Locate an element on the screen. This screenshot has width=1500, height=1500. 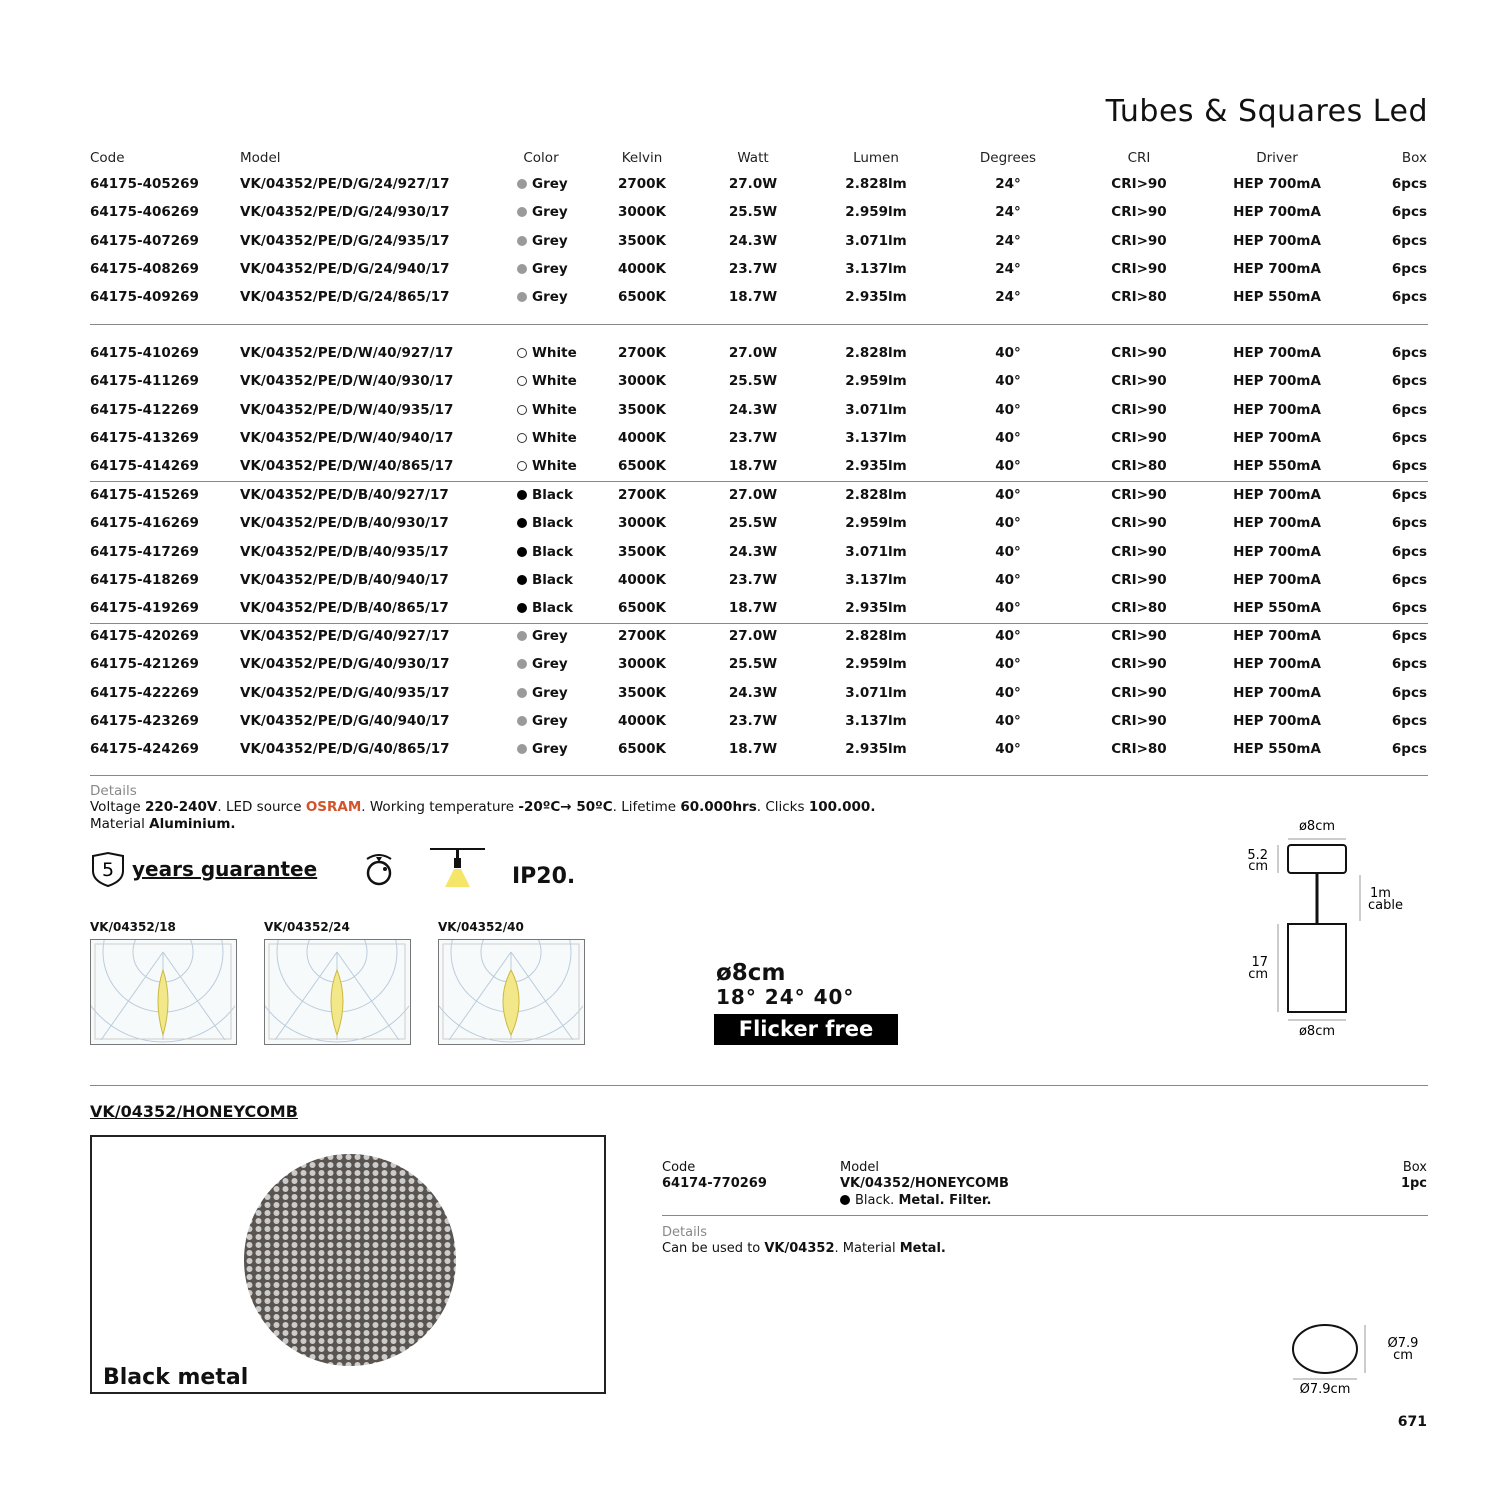
table-cell: 18.7W is located at coordinates (753, 297).